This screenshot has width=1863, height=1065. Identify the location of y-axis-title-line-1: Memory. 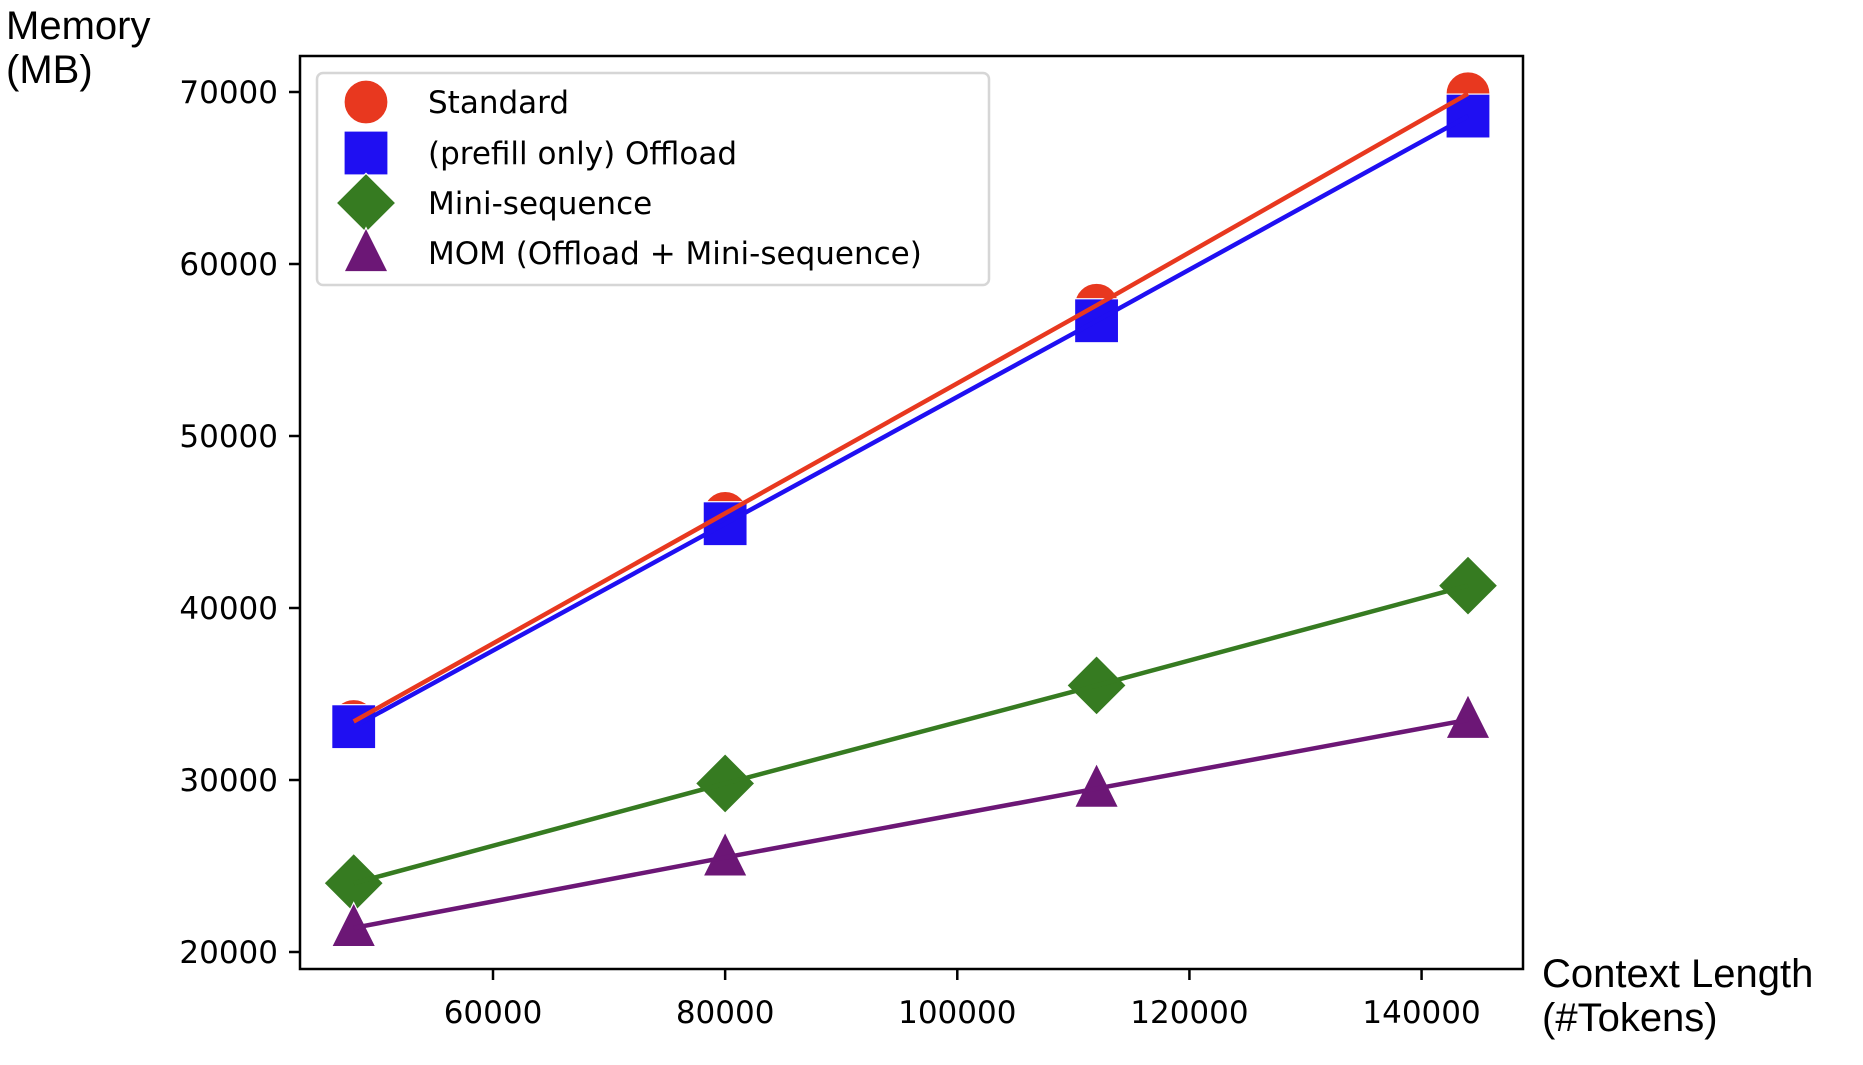
(78, 26).